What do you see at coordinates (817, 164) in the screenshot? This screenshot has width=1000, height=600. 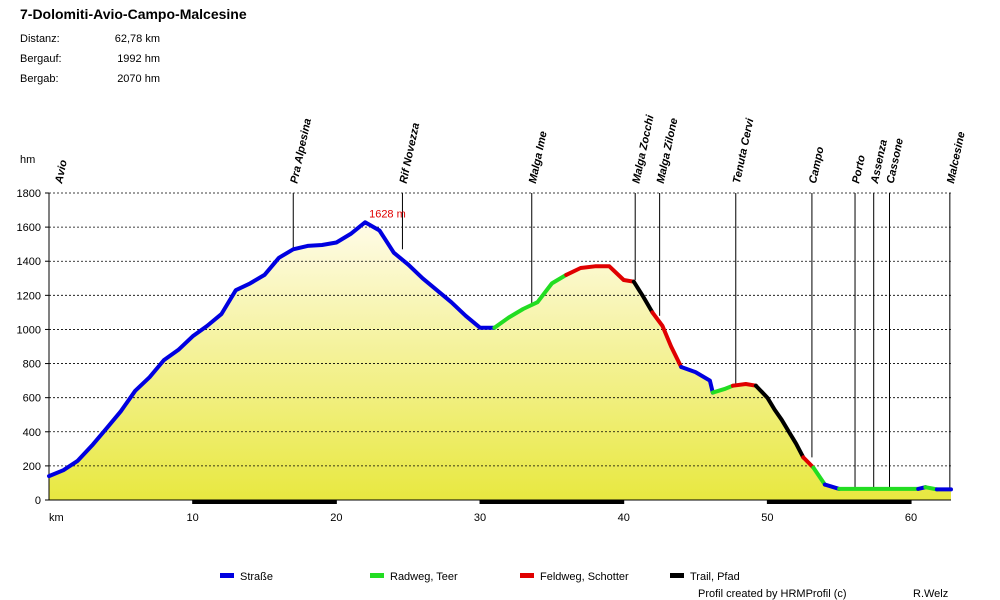 I see `waypoint-label: Campo` at bounding box center [817, 164].